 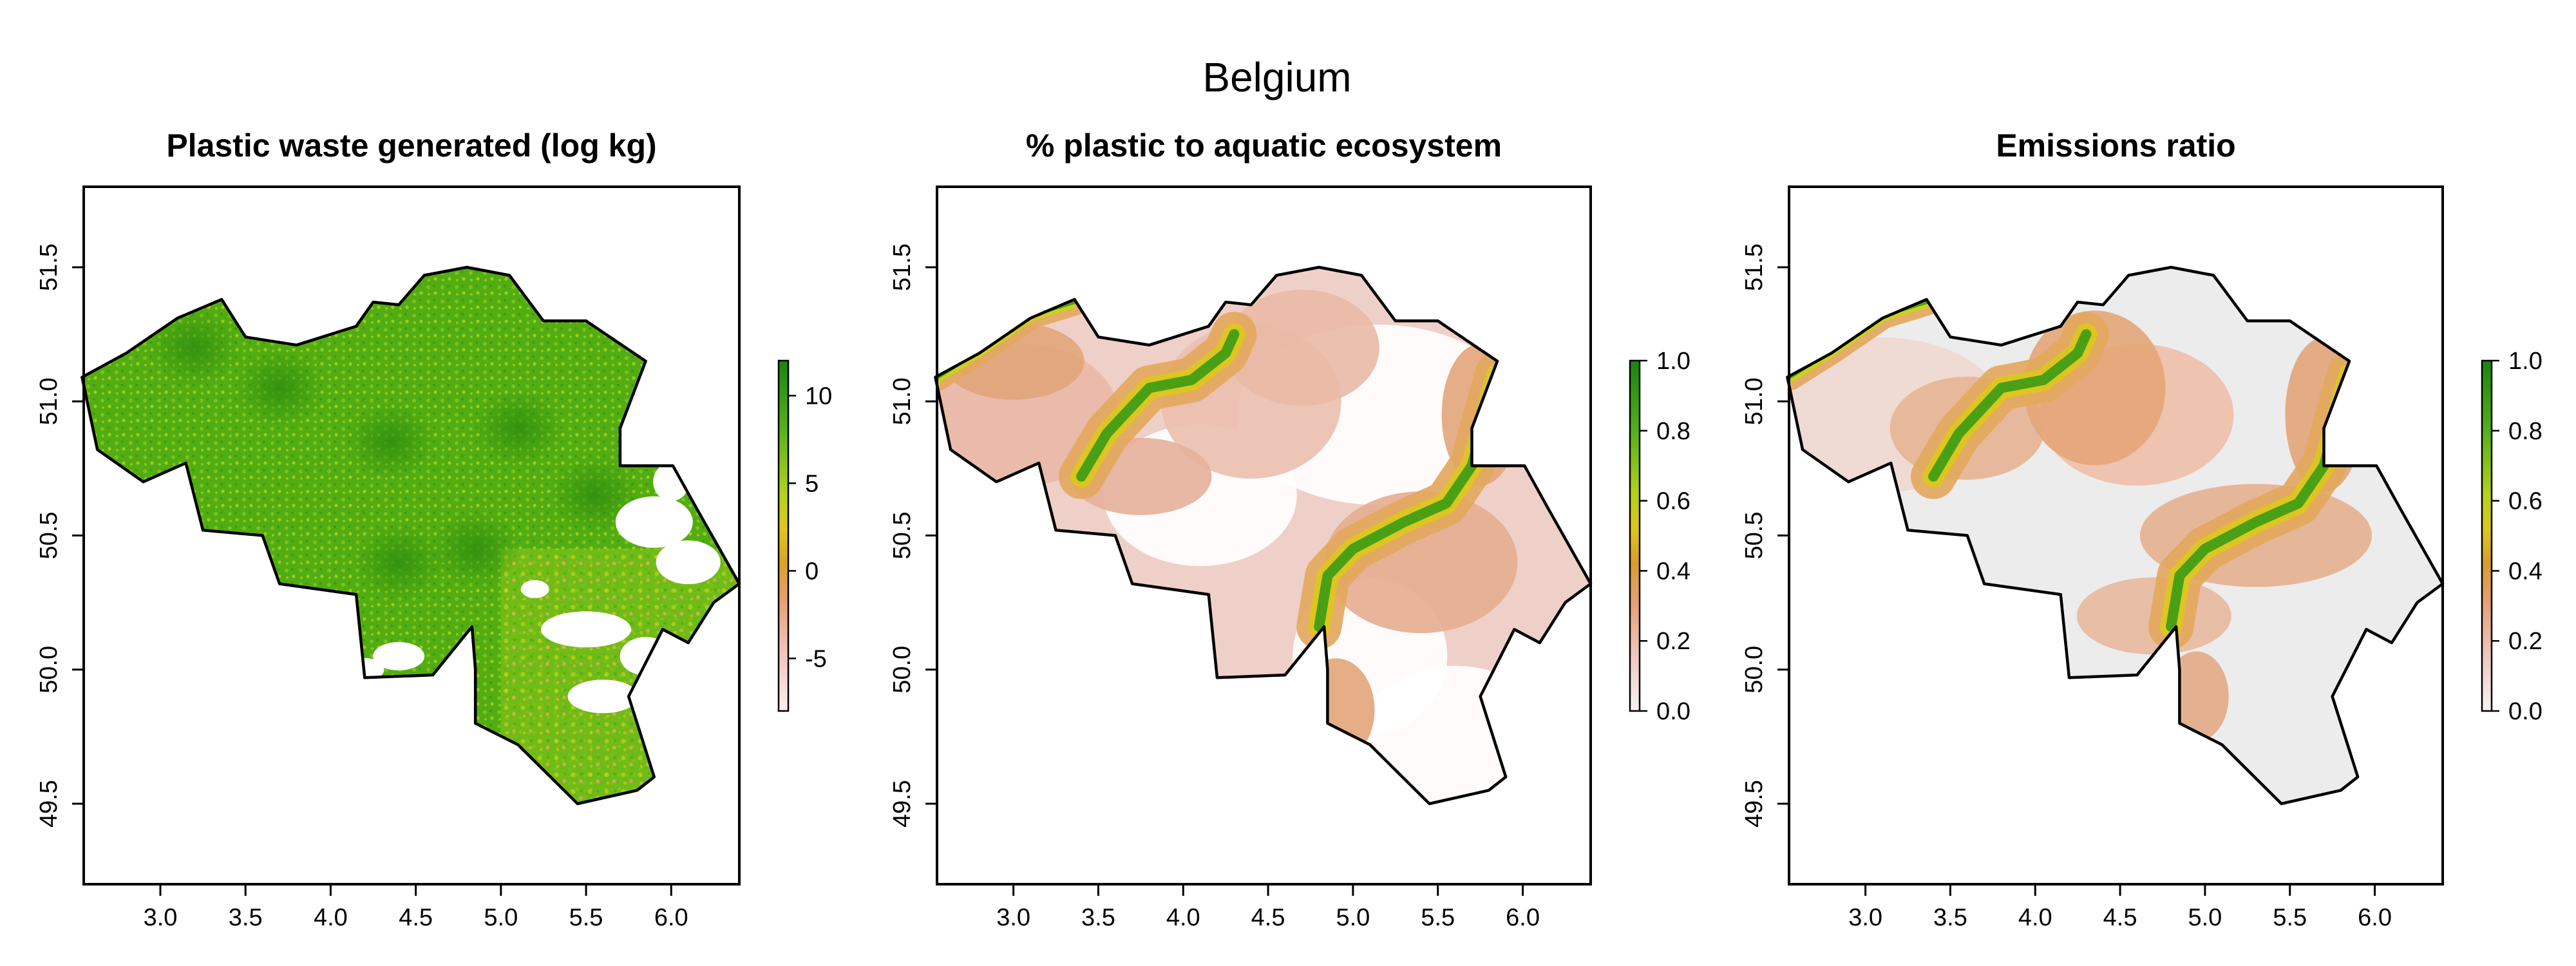 What do you see at coordinates (812, 483) in the screenshot?
I see `legend-tick-label: 5` at bounding box center [812, 483].